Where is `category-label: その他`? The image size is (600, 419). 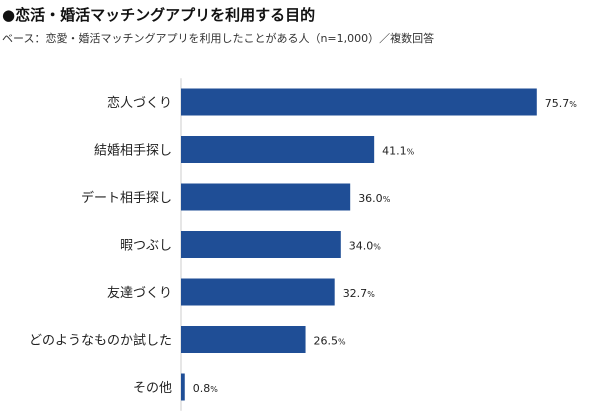
category-label: その他 is located at coordinates (152, 388).